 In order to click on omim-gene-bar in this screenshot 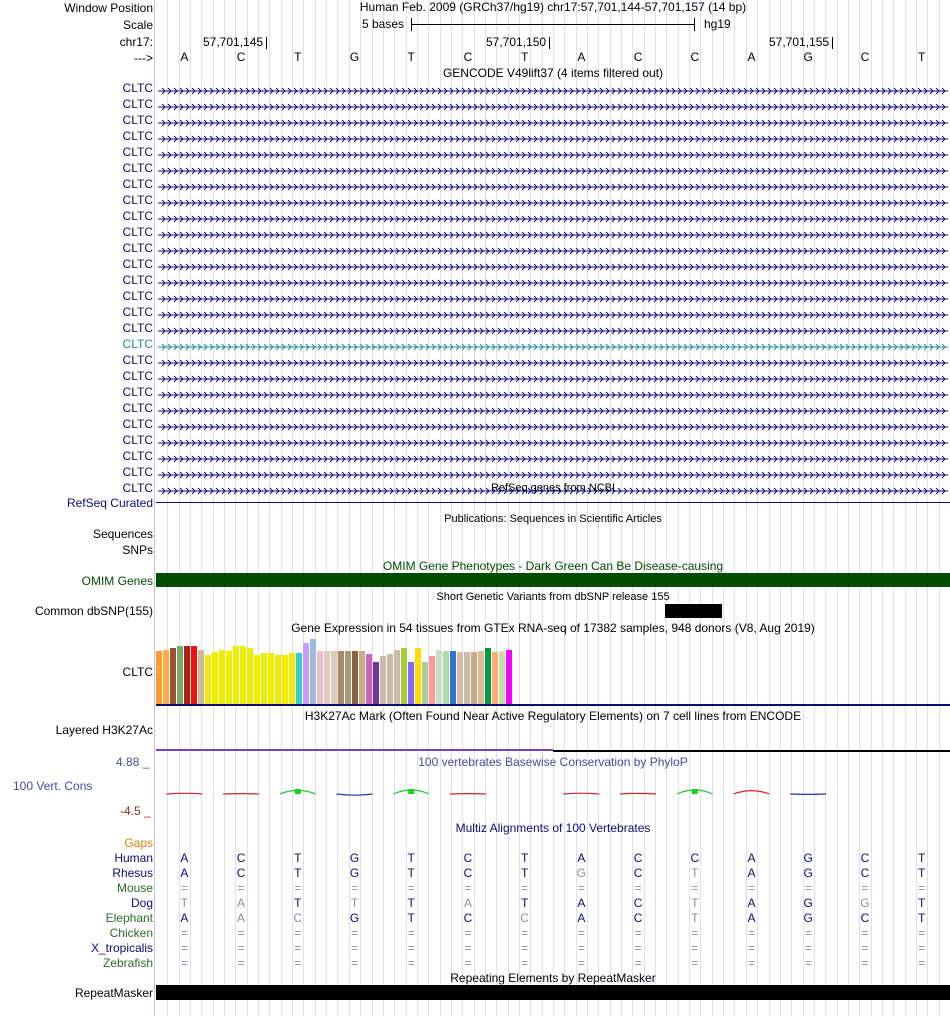, I will do `click(553, 580)`.